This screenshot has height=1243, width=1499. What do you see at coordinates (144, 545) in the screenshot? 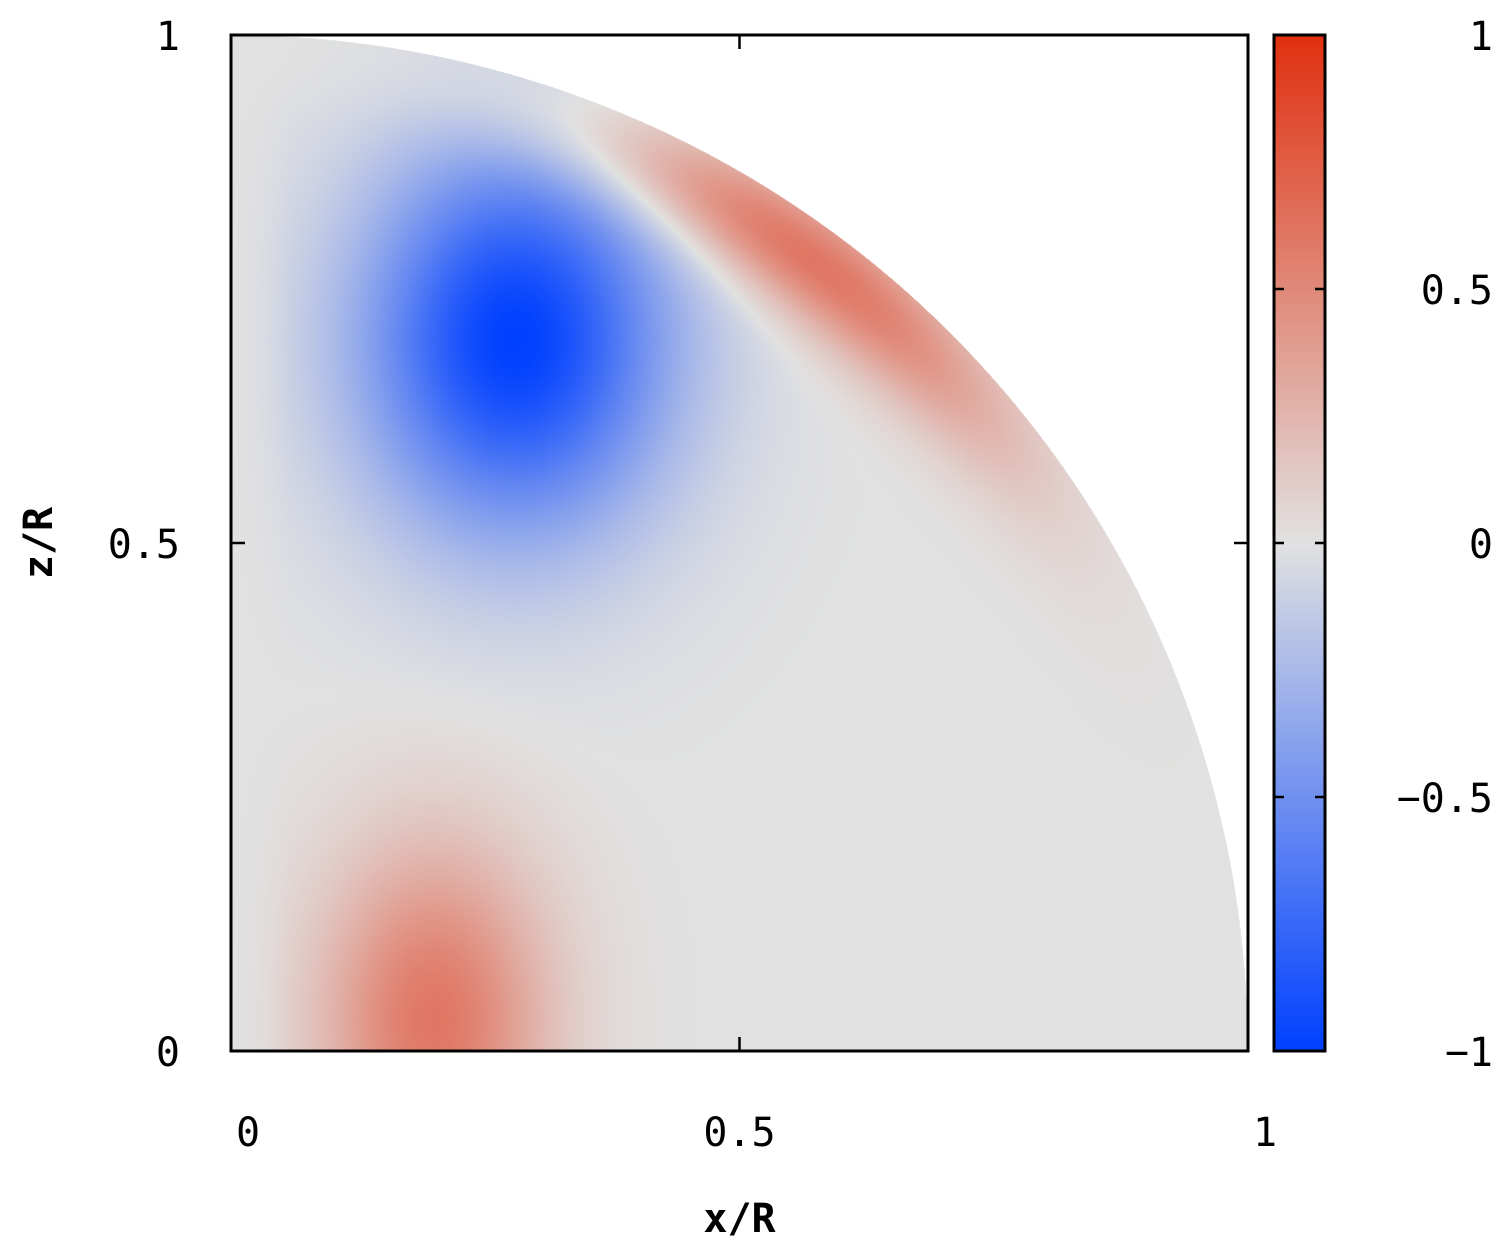
I see `y-tick-label: 0.5` at bounding box center [144, 545].